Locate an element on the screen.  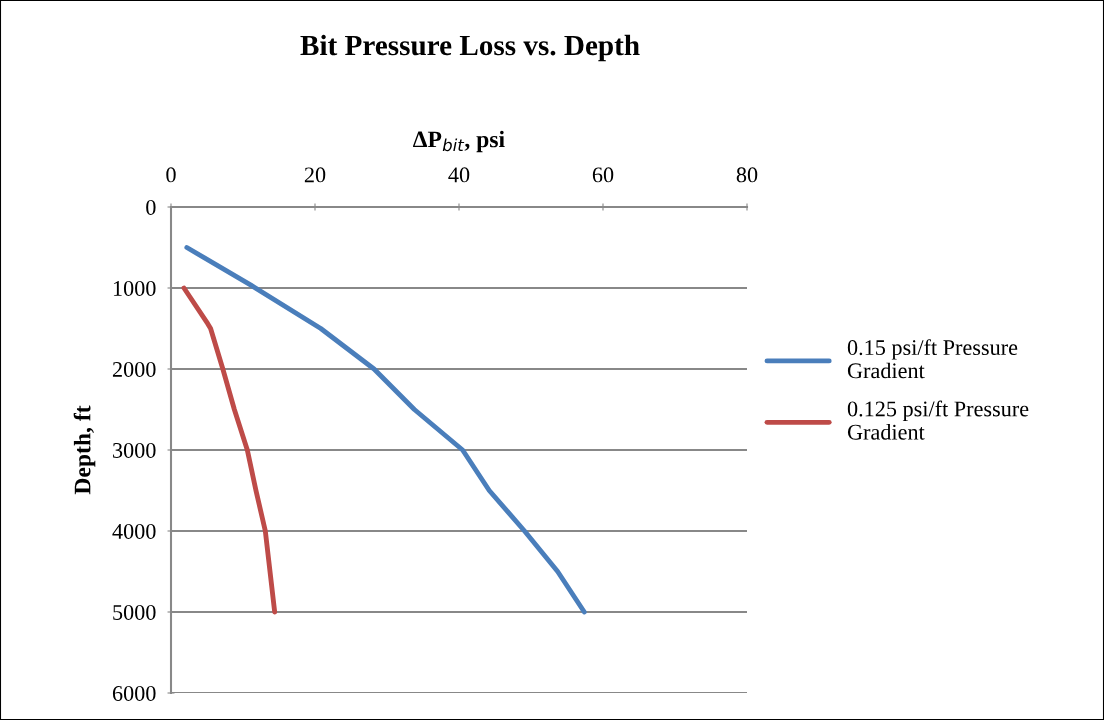
y-tick-label: 3000 is located at coordinates (134, 450).